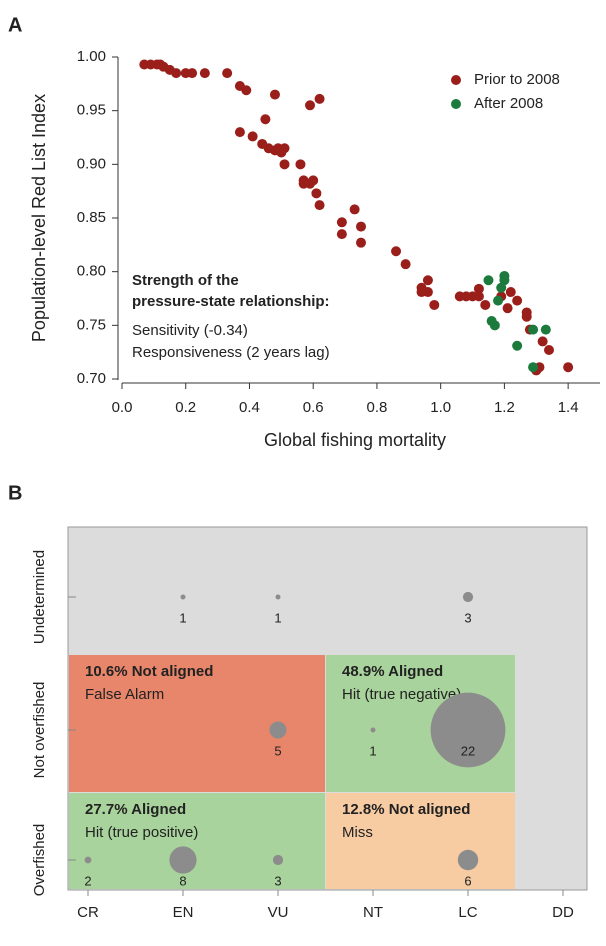 Image resolution: width=606 pixels, height=946 pixels. Describe the element at coordinates (231, 352) in the screenshot. I see `annotation-line: Responsiveness (2 years lag)` at that location.